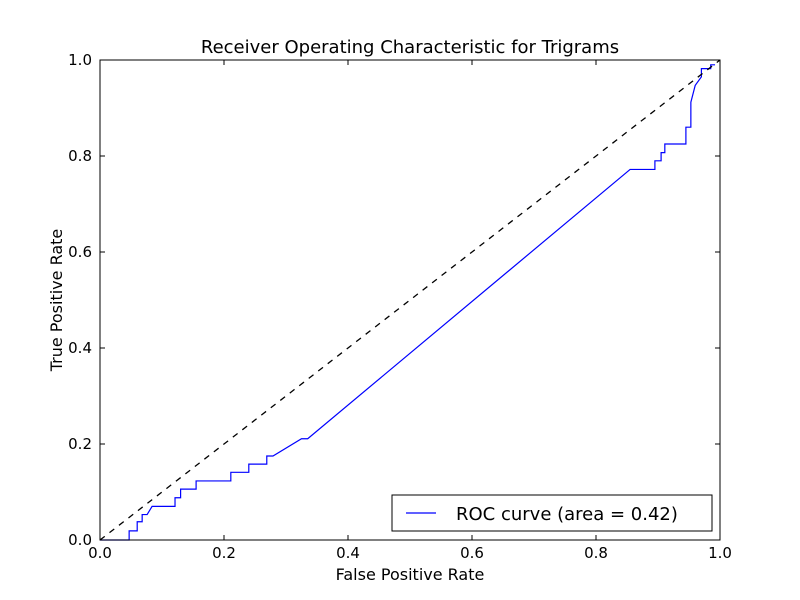  Describe the element at coordinates (80, 540) in the screenshot. I see `y-tick-label: 0.0` at that location.